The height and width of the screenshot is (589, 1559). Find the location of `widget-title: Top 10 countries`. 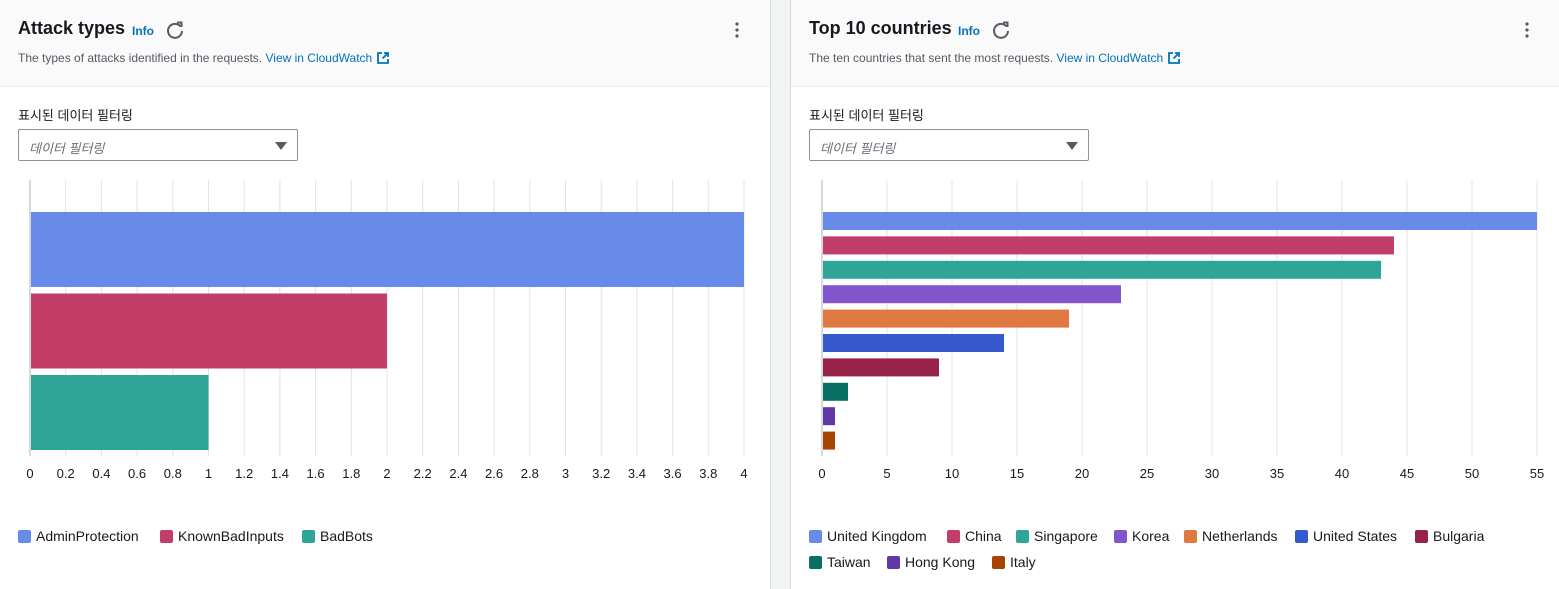

widget-title: Top 10 countries is located at coordinates (880, 28).